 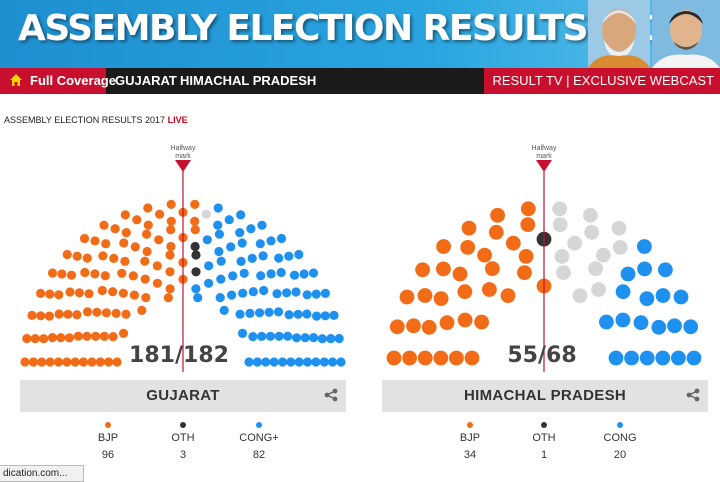 What do you see at coordinates (620, 455) in the screenshot?
I see `party-seats: 20` at bounding box center [620, 455].